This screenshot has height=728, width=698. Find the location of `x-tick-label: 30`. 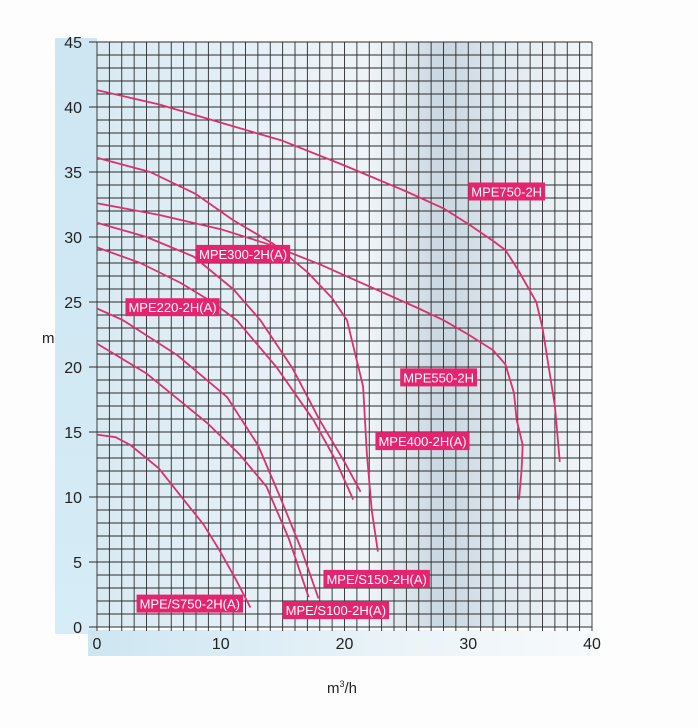

x-tick-label: 30 is located at coordinates (468, 644).